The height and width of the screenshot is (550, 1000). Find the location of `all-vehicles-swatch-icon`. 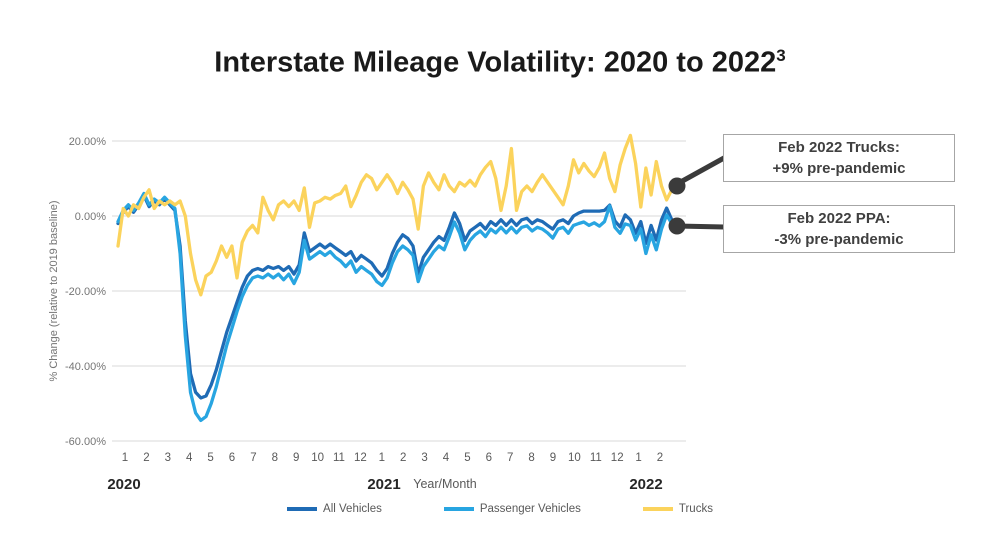

all-vehicles-swatch-icon is located at coordinates (302, 509).